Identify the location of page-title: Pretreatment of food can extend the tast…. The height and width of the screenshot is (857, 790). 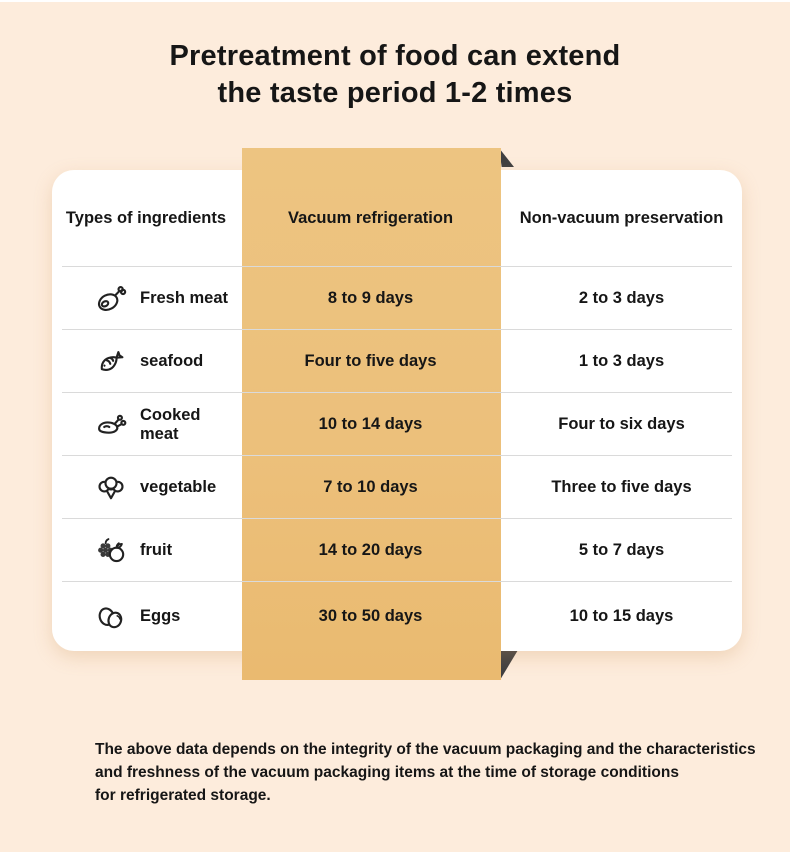
(395, 75).